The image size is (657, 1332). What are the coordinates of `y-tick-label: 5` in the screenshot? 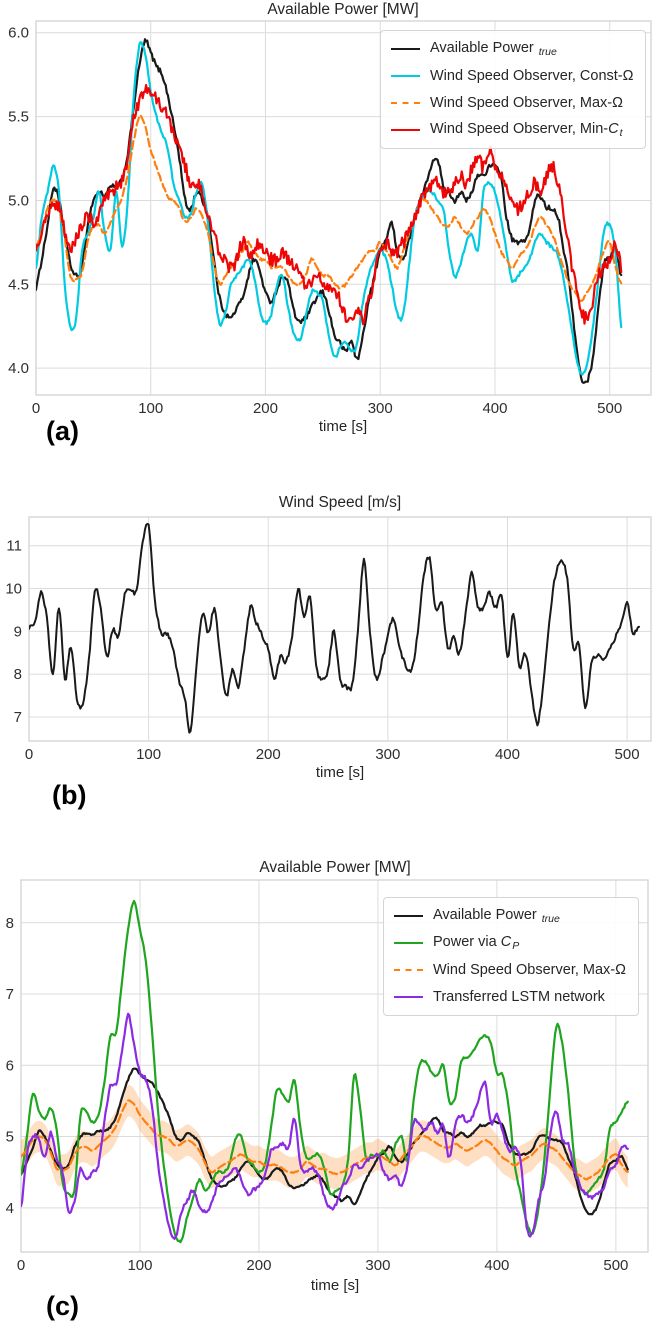 It's located at (10, 1137).